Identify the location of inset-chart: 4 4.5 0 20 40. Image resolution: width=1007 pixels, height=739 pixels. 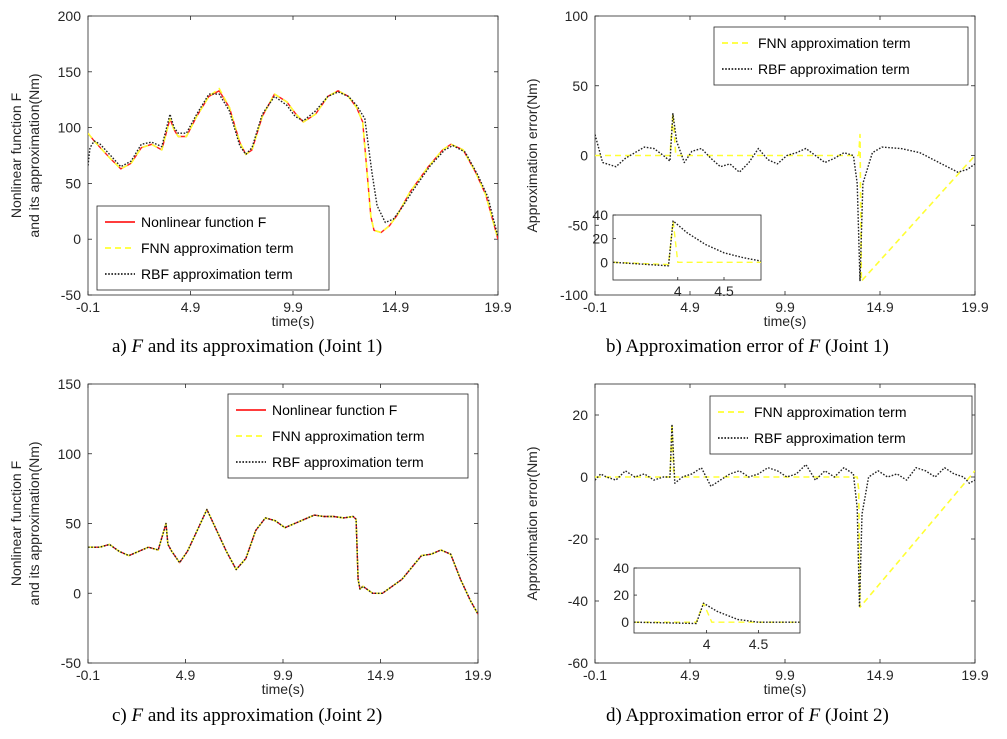
(707, 606).